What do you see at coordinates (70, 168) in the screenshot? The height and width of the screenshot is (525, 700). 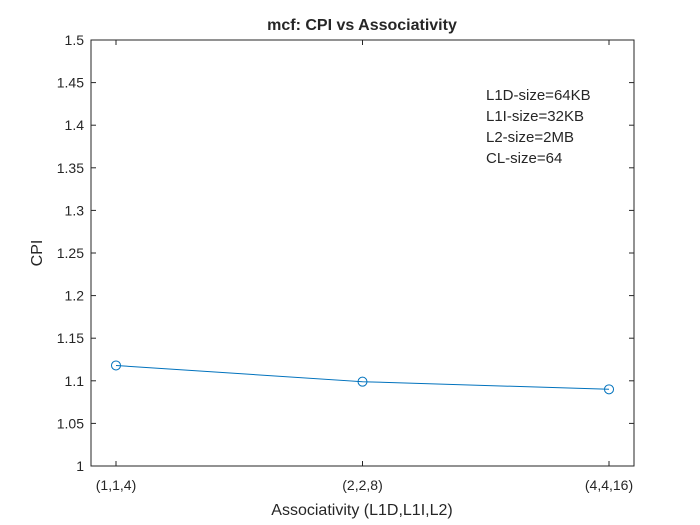 I see `y-tick-label: 1.35` at bounding box center [70, 168].